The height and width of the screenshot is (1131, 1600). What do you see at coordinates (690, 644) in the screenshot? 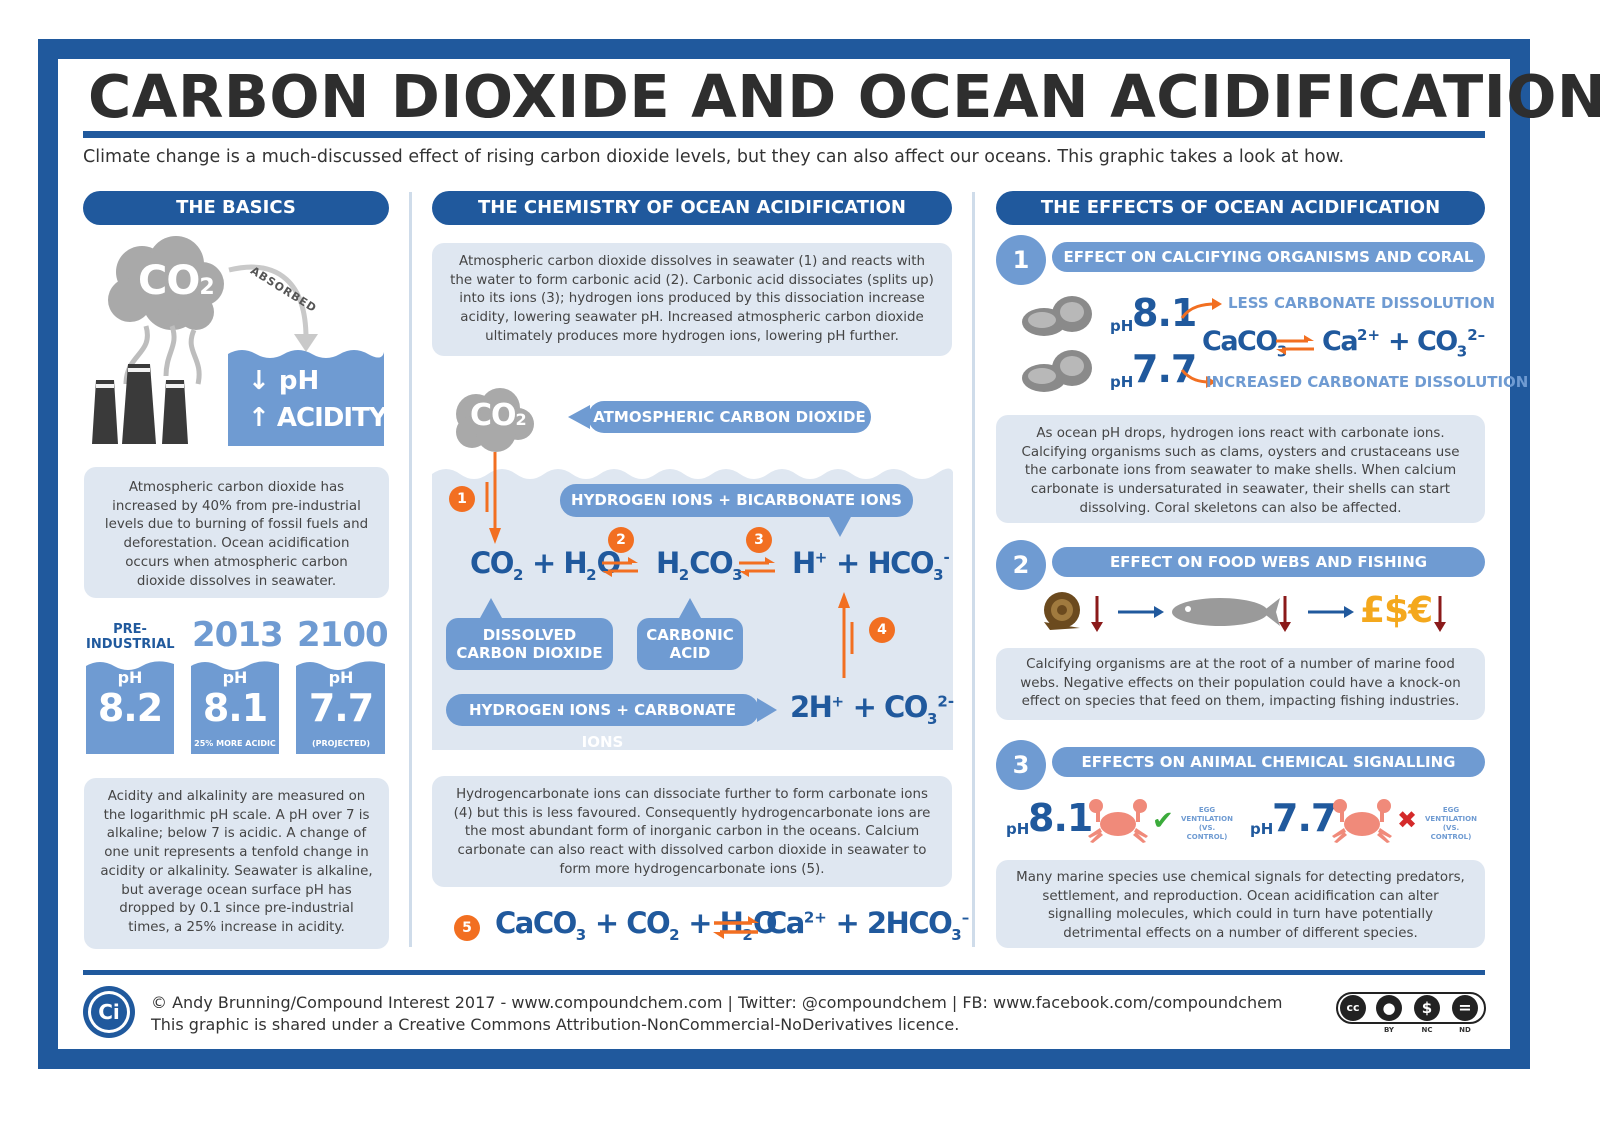
I see `carbonic-acid-label: CARBONIC ACID` at bounding box center [690, 644].